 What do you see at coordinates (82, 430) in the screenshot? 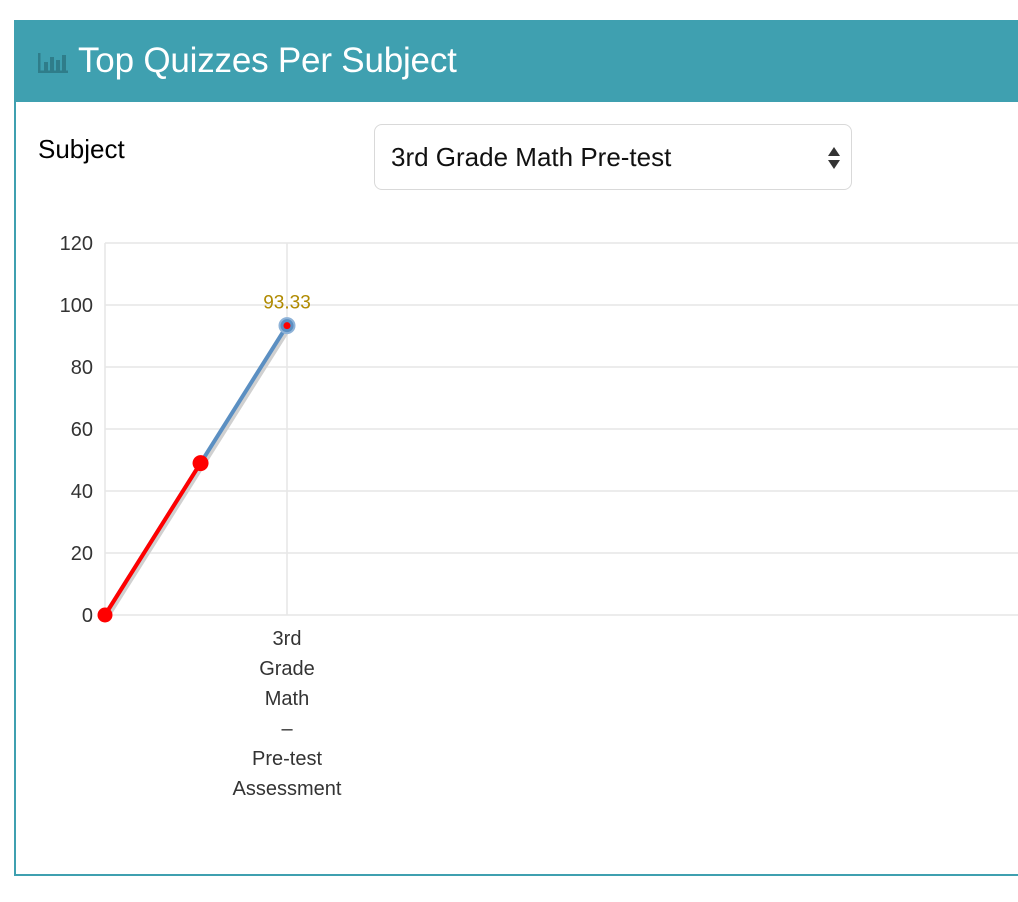
I see `y-tick-label: 60` at bounding box center [82, 430].